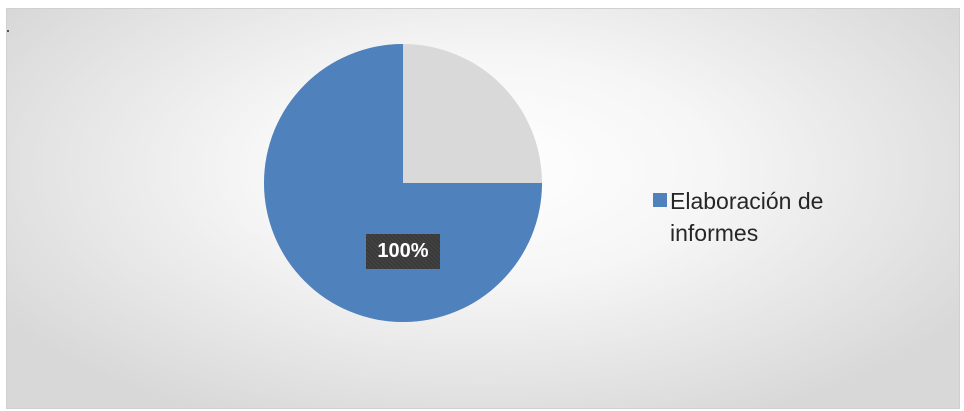 This screenshot has width=964, height=411. I want to click on legend: Elaboración de informes, so click(753, 217).